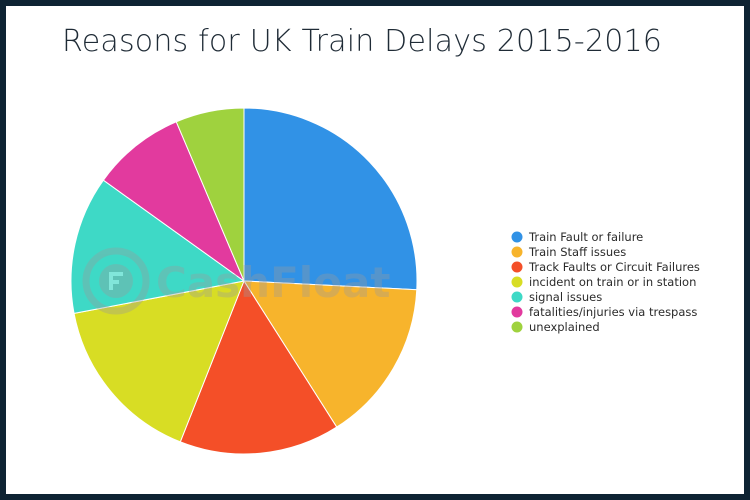 Image resolution: width=750 pixels, height=500 pixels. Describe the element at coordinates (273, 282) in the screenshot. I see `watermark-text: CashFloat` at that location.